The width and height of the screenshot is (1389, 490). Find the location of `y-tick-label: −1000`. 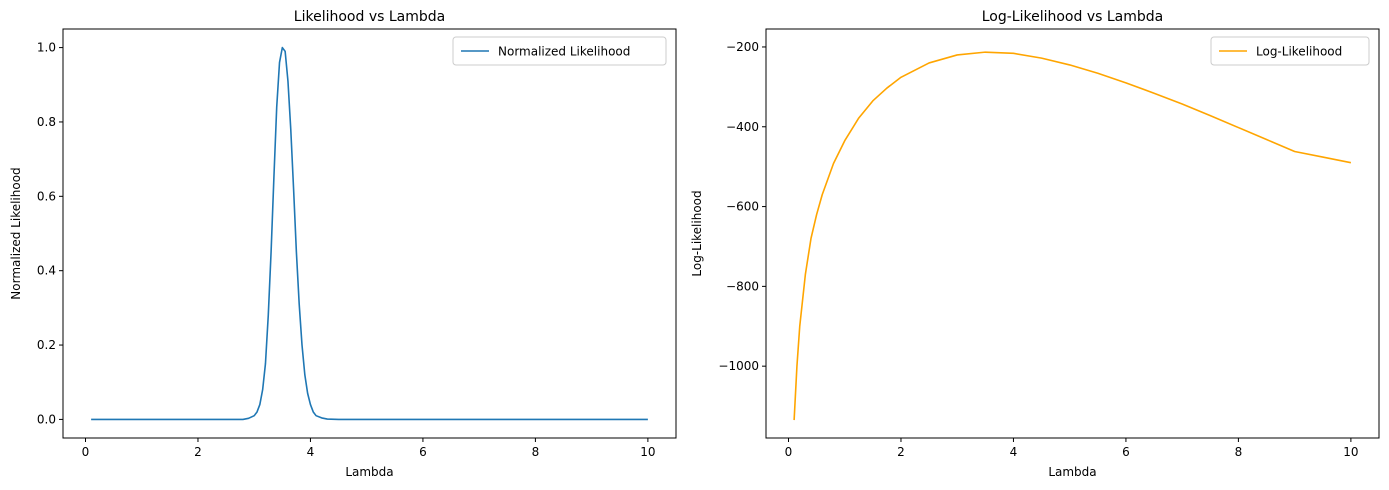

y-tick-label: −1000 is located at coordinates (738, 366).